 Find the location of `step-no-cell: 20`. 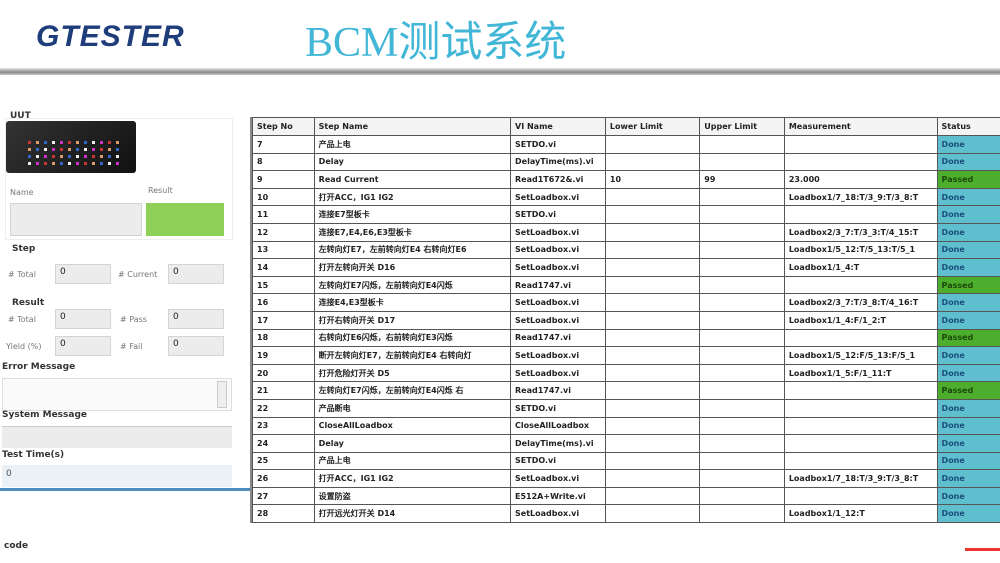

step-no-cell: 20 is located at coordinates (283, 373).